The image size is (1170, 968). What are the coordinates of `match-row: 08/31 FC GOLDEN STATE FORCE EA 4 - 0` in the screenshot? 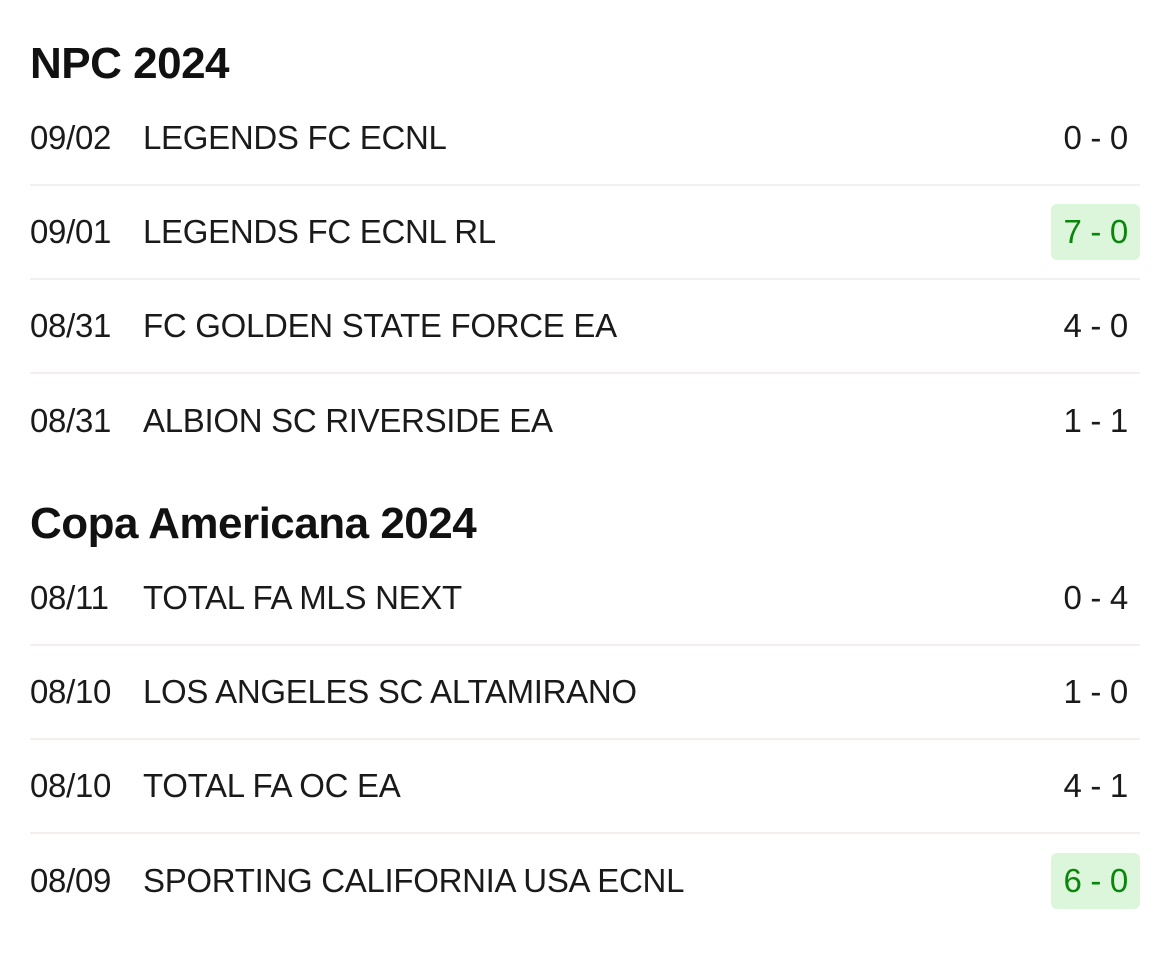 It's located at (585, 327).